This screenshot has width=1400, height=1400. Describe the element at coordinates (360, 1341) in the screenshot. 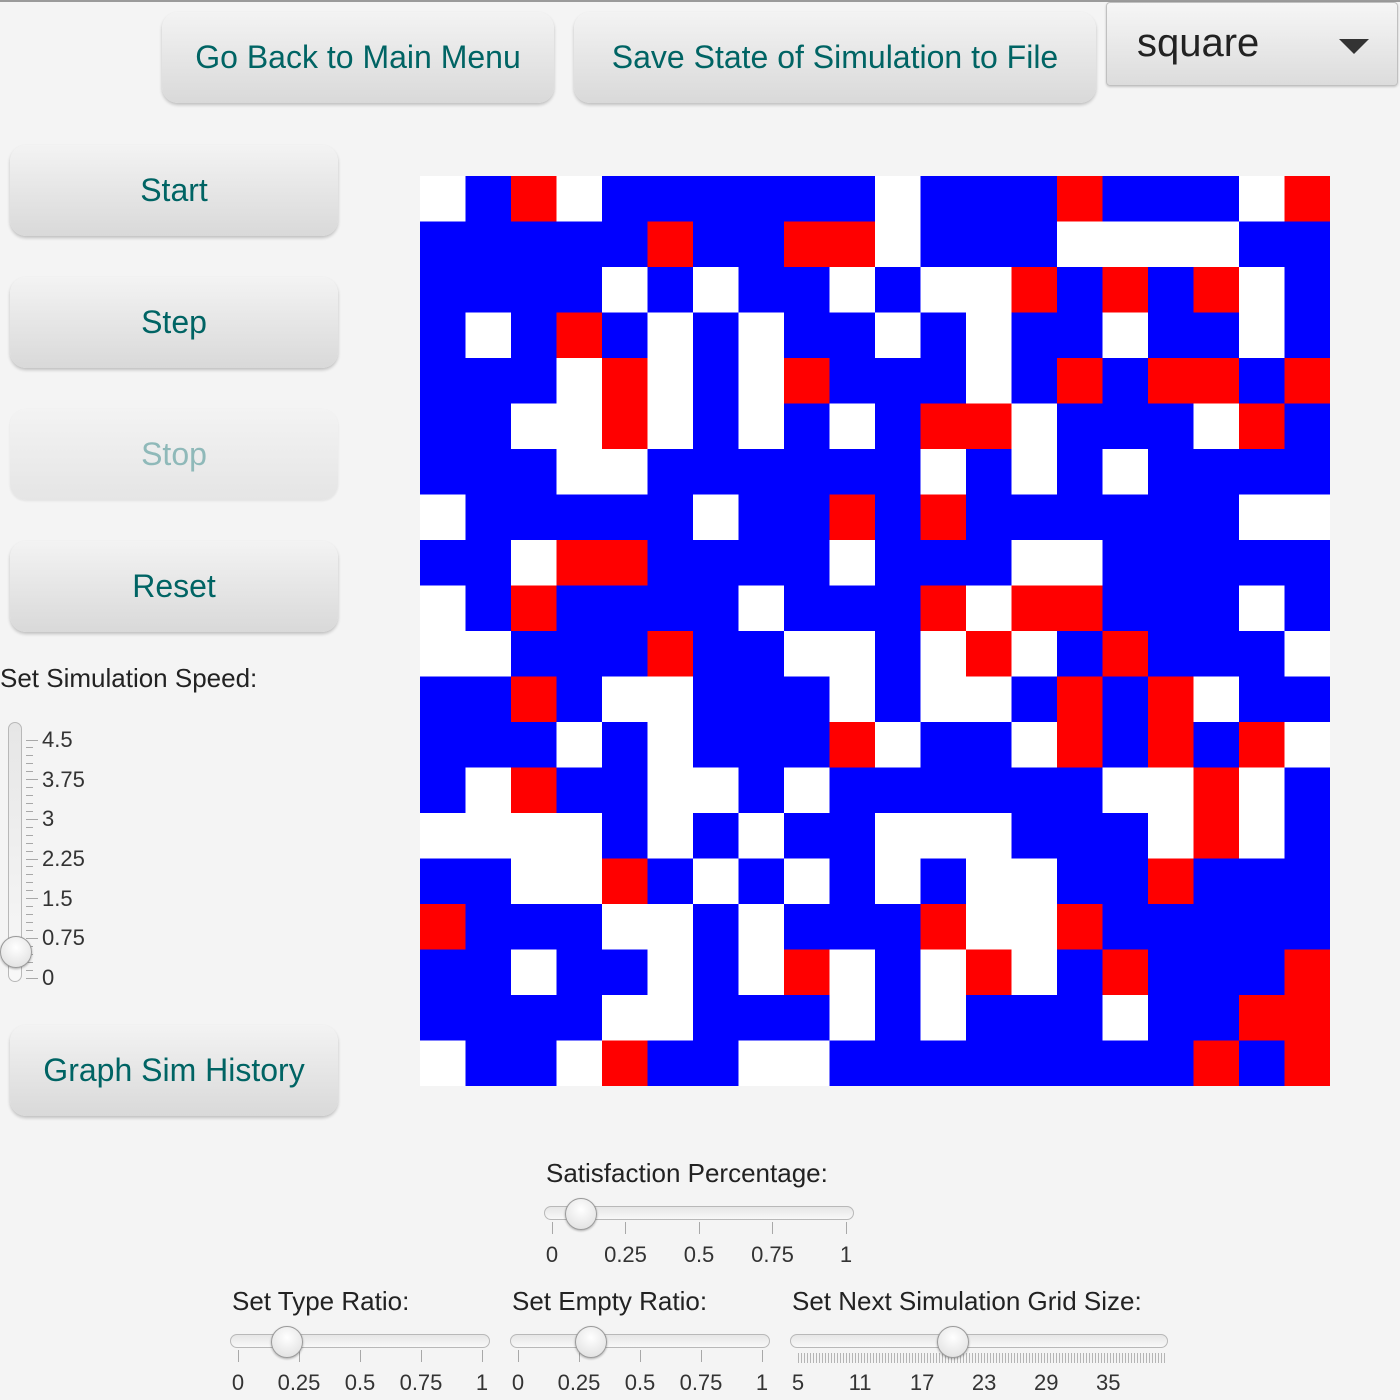

I see `type-ratio-slider-track` at that location.